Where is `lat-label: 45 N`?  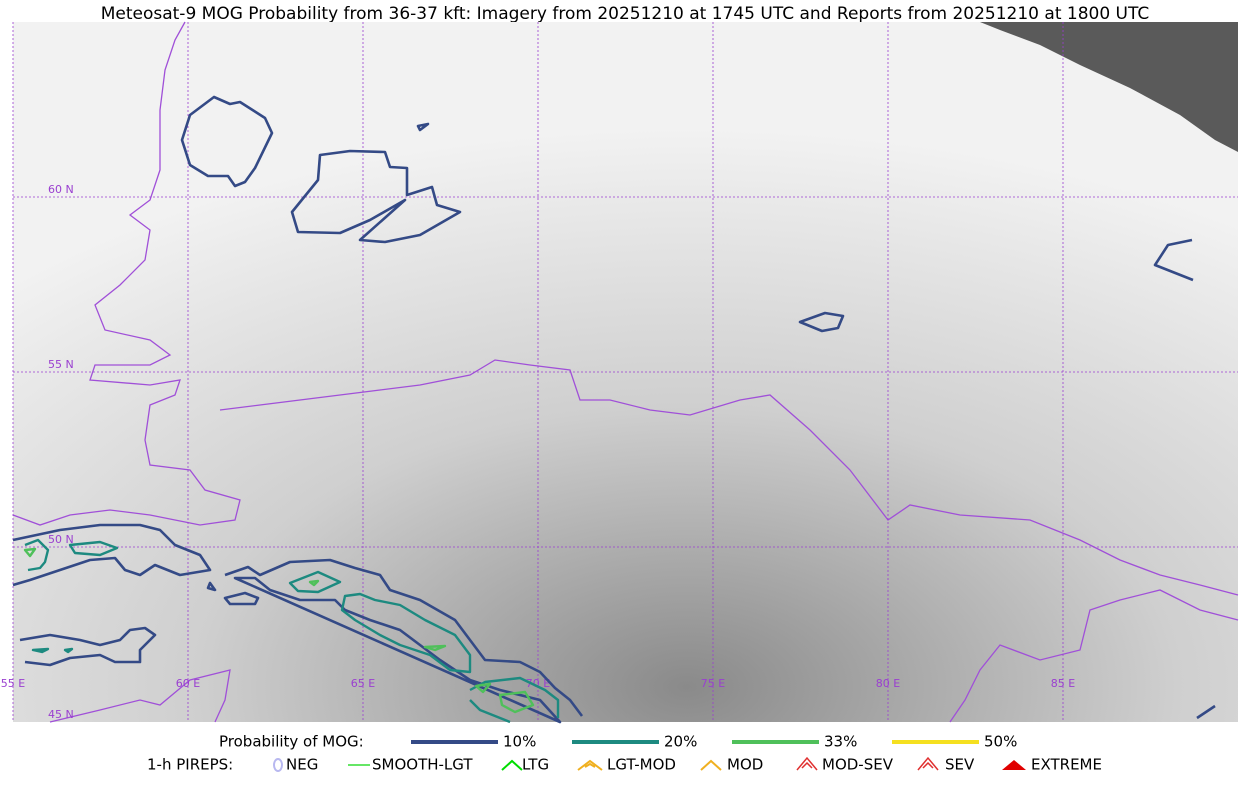 lat-label: 45 N is located at coordinates (61, 714).